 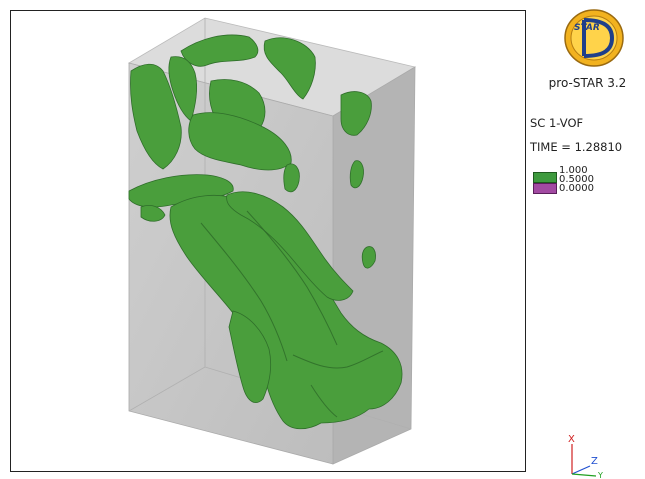 I want to click on legend-value-mid: 0.5000, so click(x=576, y=179).